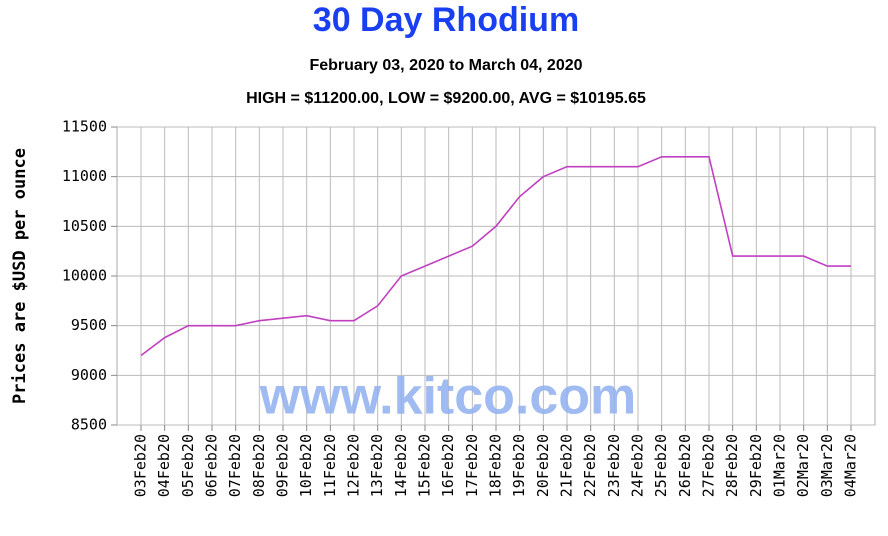  Describe the element at coordinates (84, 127) in the screenshot. I see `y-tick-label: 11500` at that location.